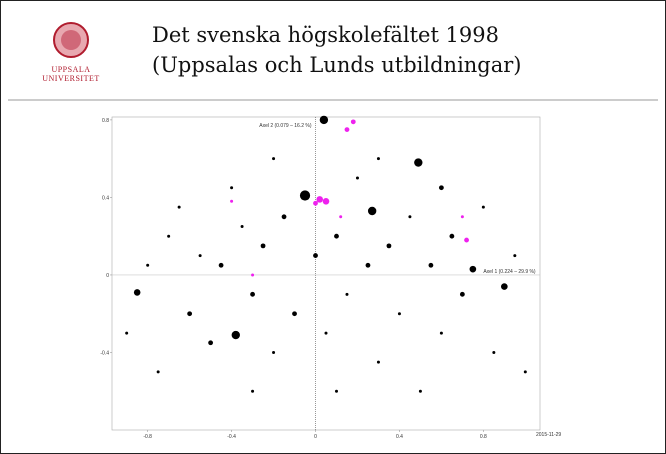 This screenshot has width=666, height=454. What do you see at coordinates (71, 40) in the screenshot?
I see `logo` at bounding box center [71, 40].